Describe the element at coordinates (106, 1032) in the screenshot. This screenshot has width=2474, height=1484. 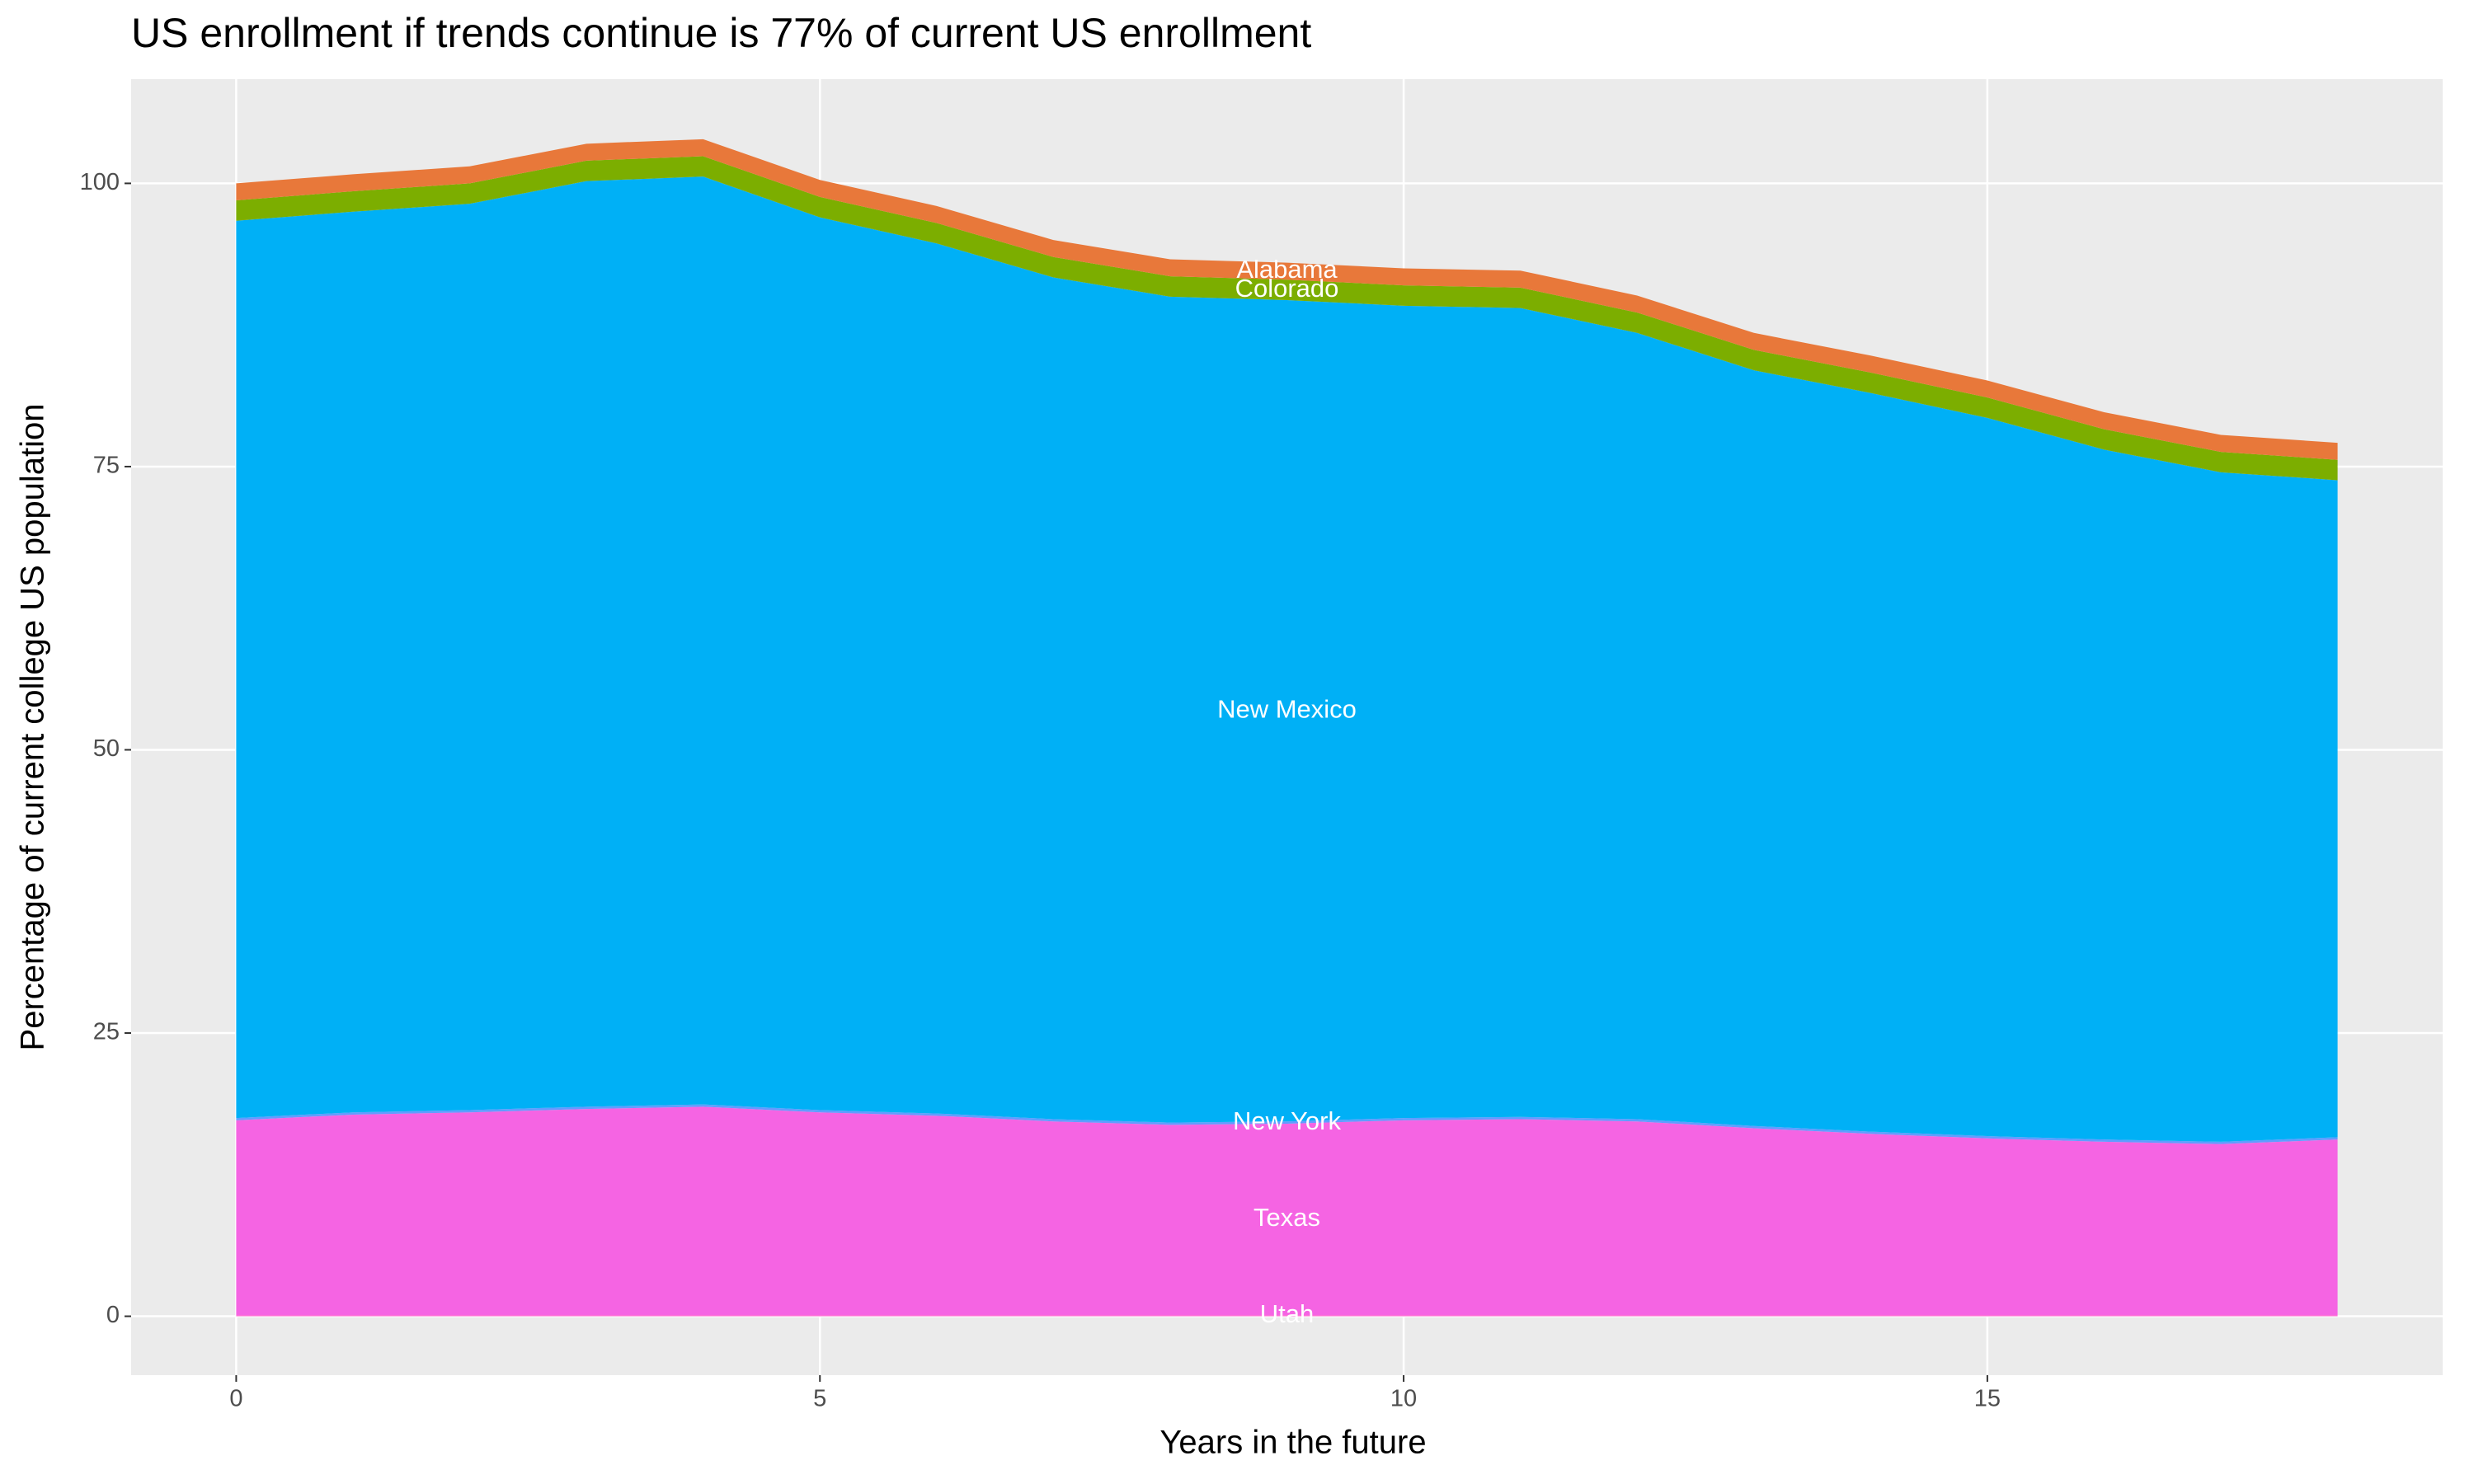
I see `y-tick-label: 25` at that location.